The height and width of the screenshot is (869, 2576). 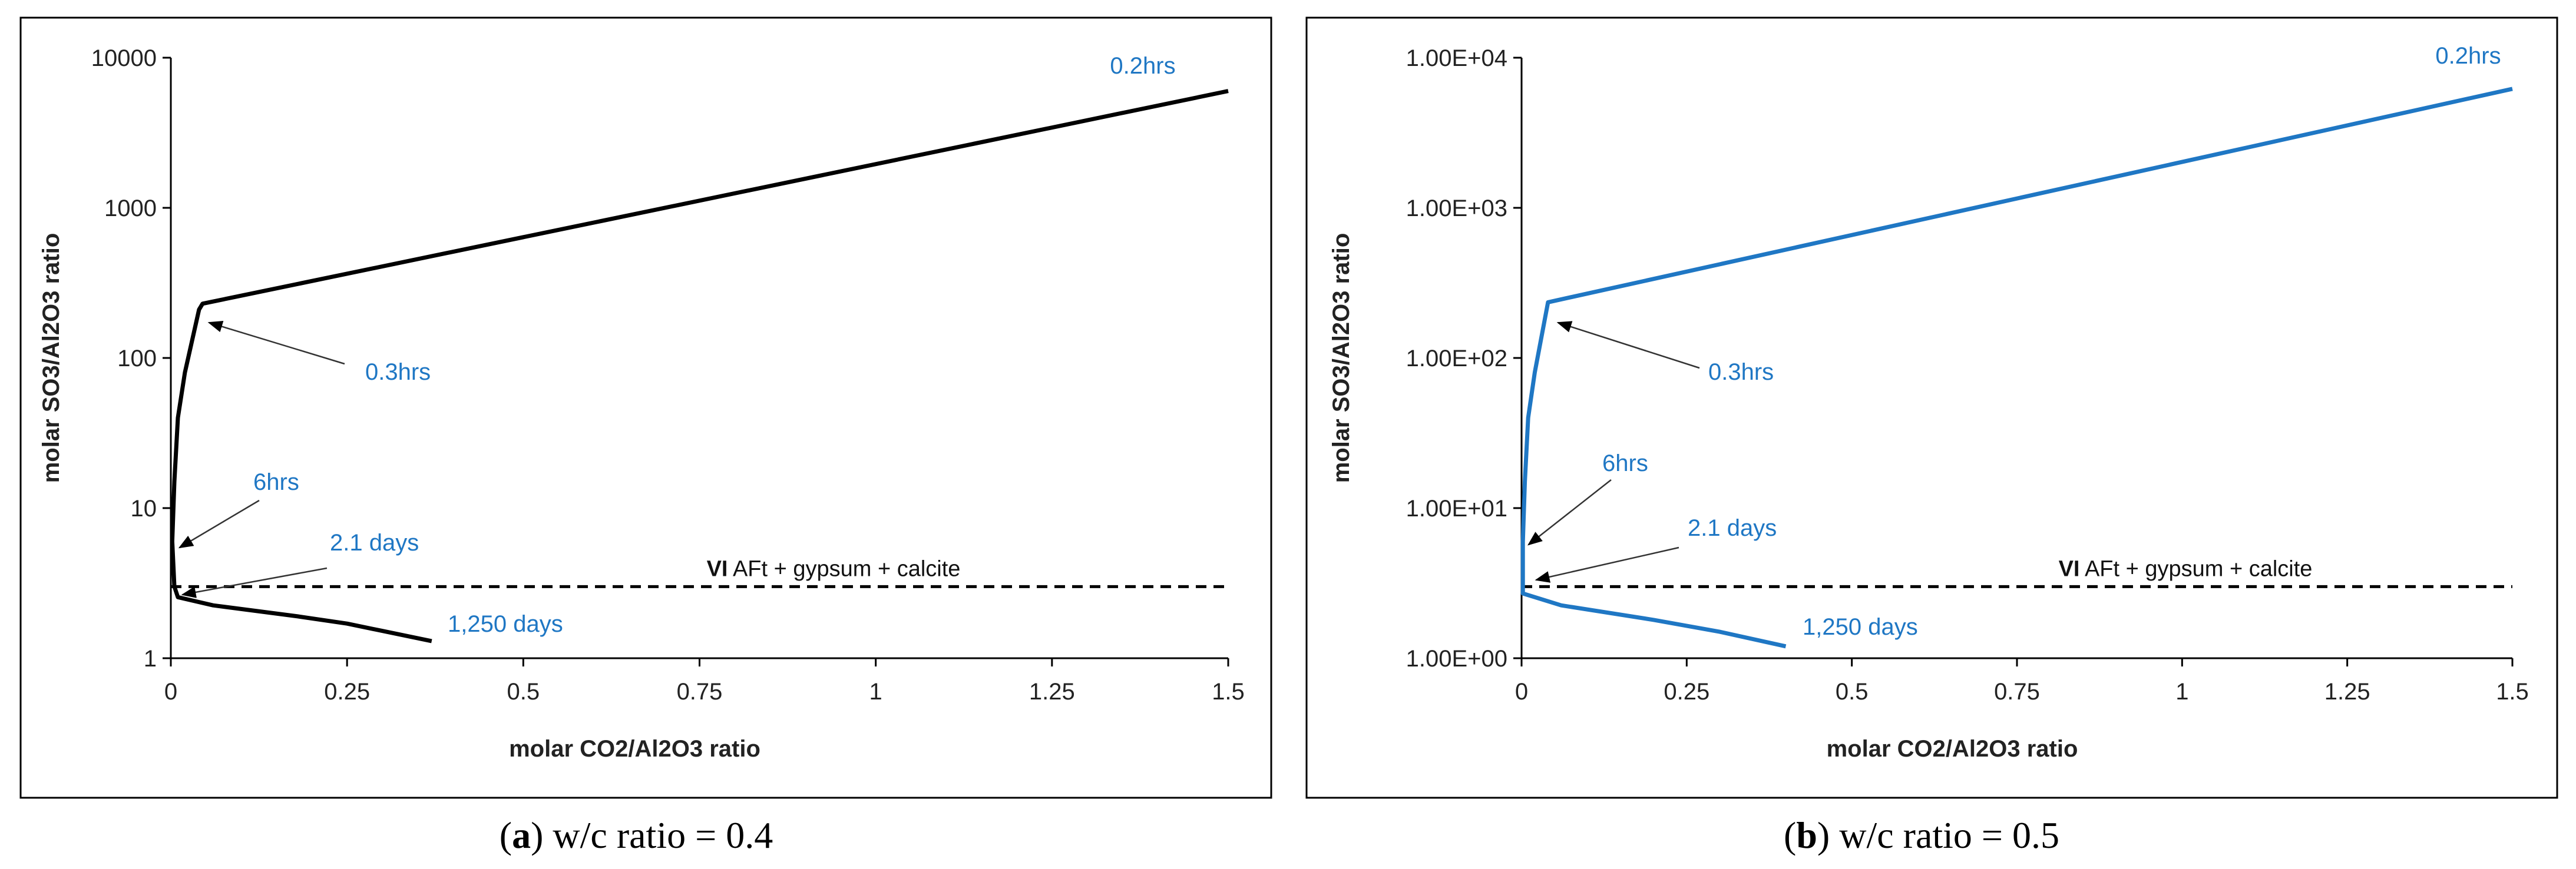 I want to click on panel-caption: (a) w/c ratio = 0.4, so click(x=636, y=835).